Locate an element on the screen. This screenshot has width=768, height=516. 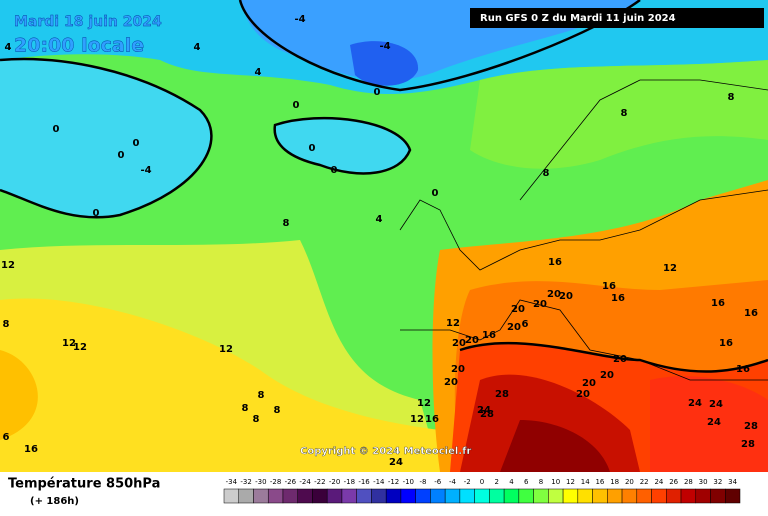
colorbar-label: 22 is located at coordinates (644, 482).